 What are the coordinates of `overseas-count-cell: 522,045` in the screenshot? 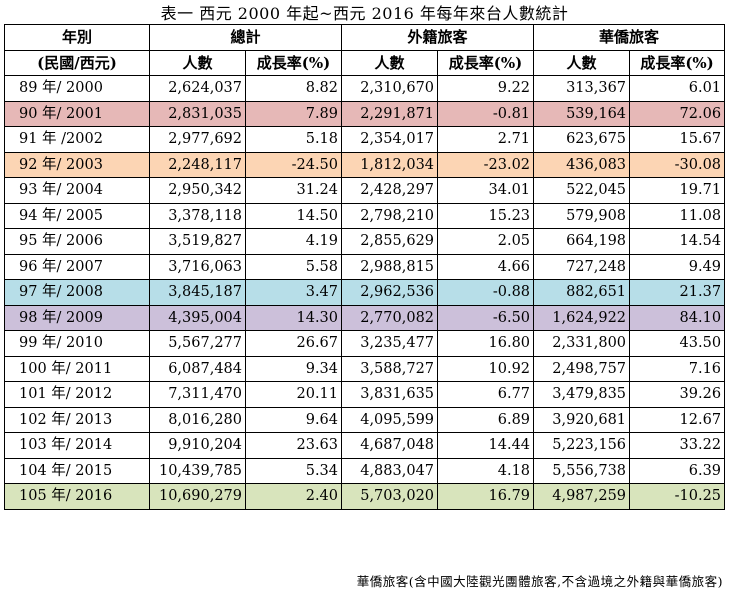 It's located at (582, 190).